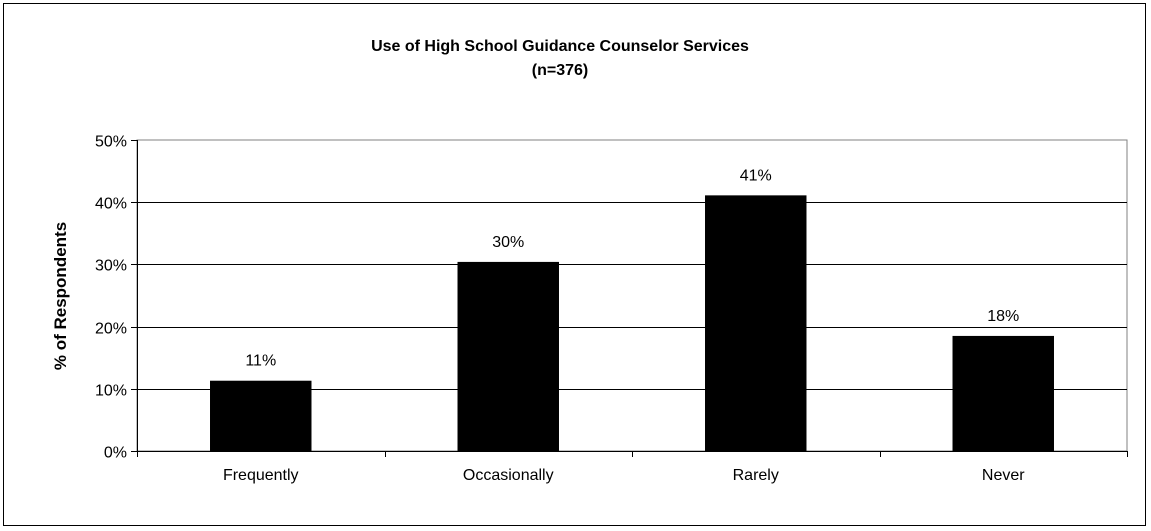 The image size is (1151, 531). What do you see at coordinates (111, 204) in the screenshot?
I see `y-tick-label: 40%` at bounding box center [111, 204].